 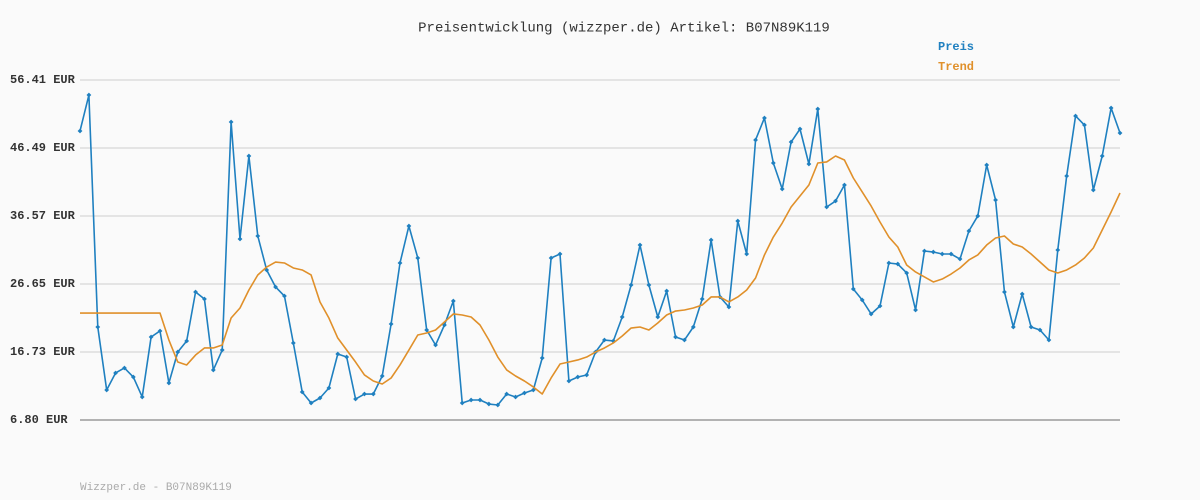 What do you see at coordinates (156, 488) in the screenshot?
I see `footer: Wizzper.de - B07N89K119` at bounding box center [156, 488].